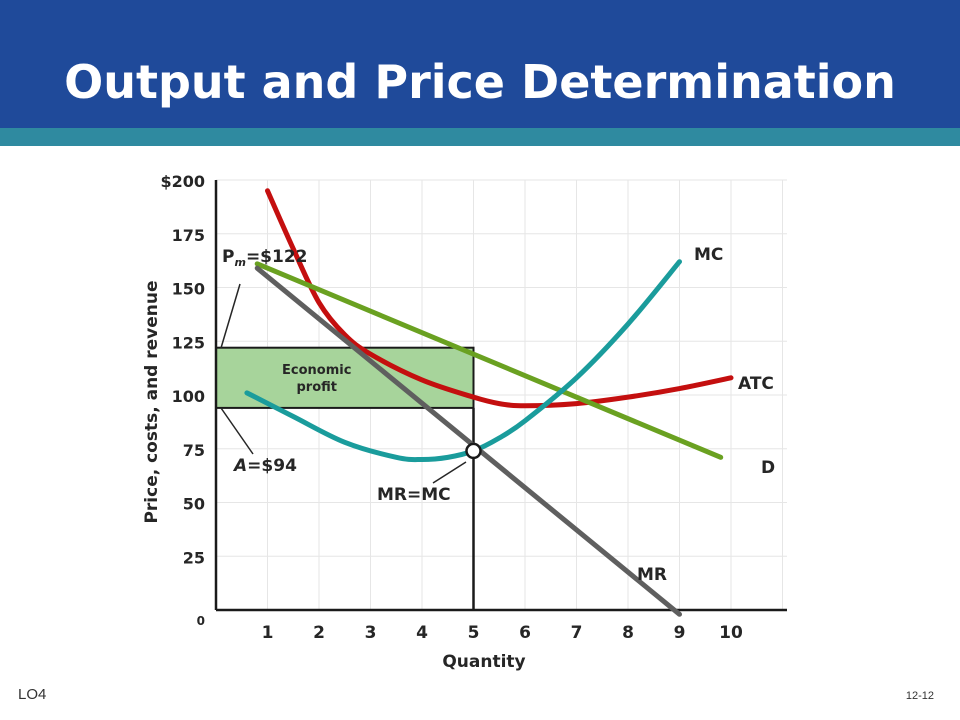 Image resolution: width=960 pixels, height=720 pixels. I want to click on series-atc-line, so click(499, 298).